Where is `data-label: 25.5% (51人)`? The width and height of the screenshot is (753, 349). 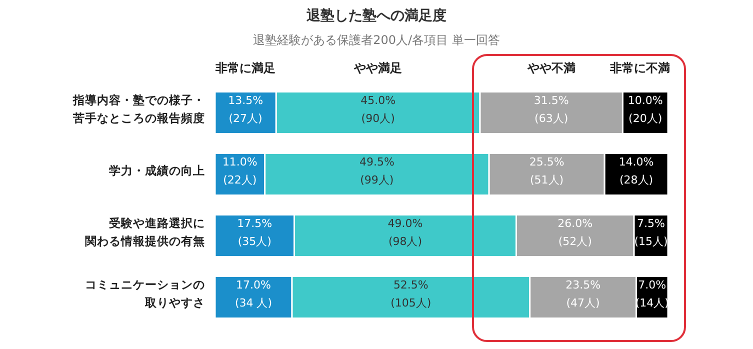 data-label: 25.5% (51人) is located at coordinates (546, 170).